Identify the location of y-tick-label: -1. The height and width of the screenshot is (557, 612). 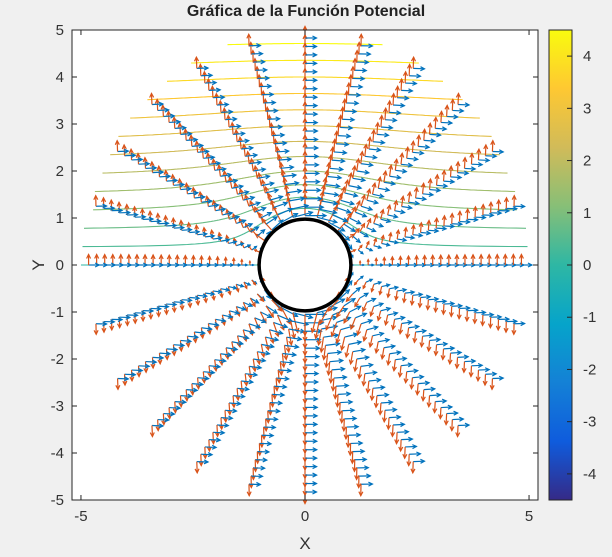
(57, 312).